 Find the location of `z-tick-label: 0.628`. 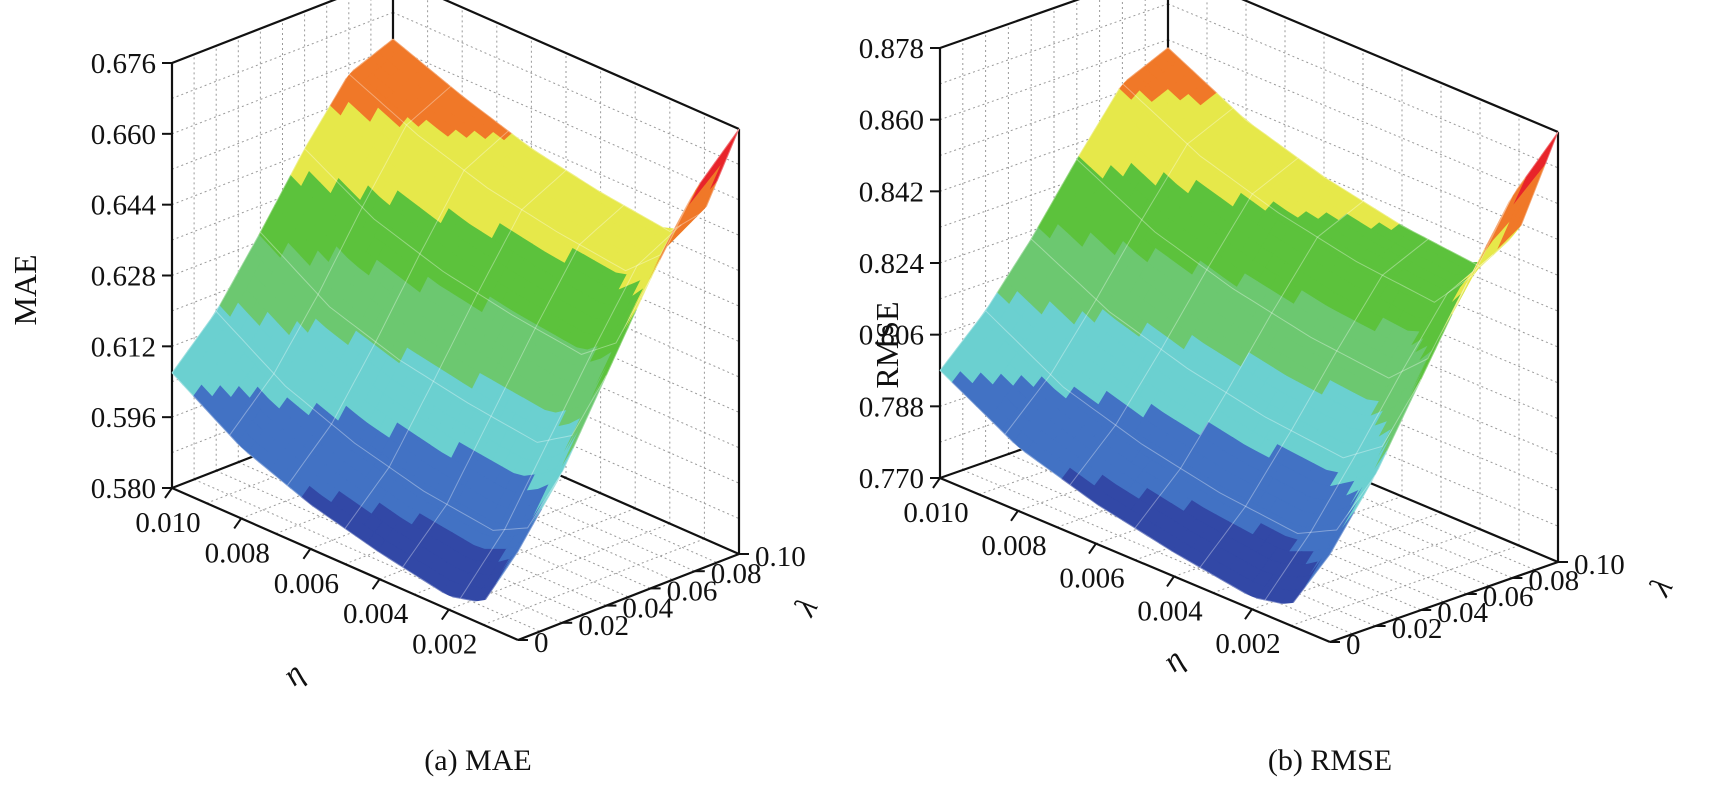

z-tick-label: 0.628 is located at coordinates (123, 277).